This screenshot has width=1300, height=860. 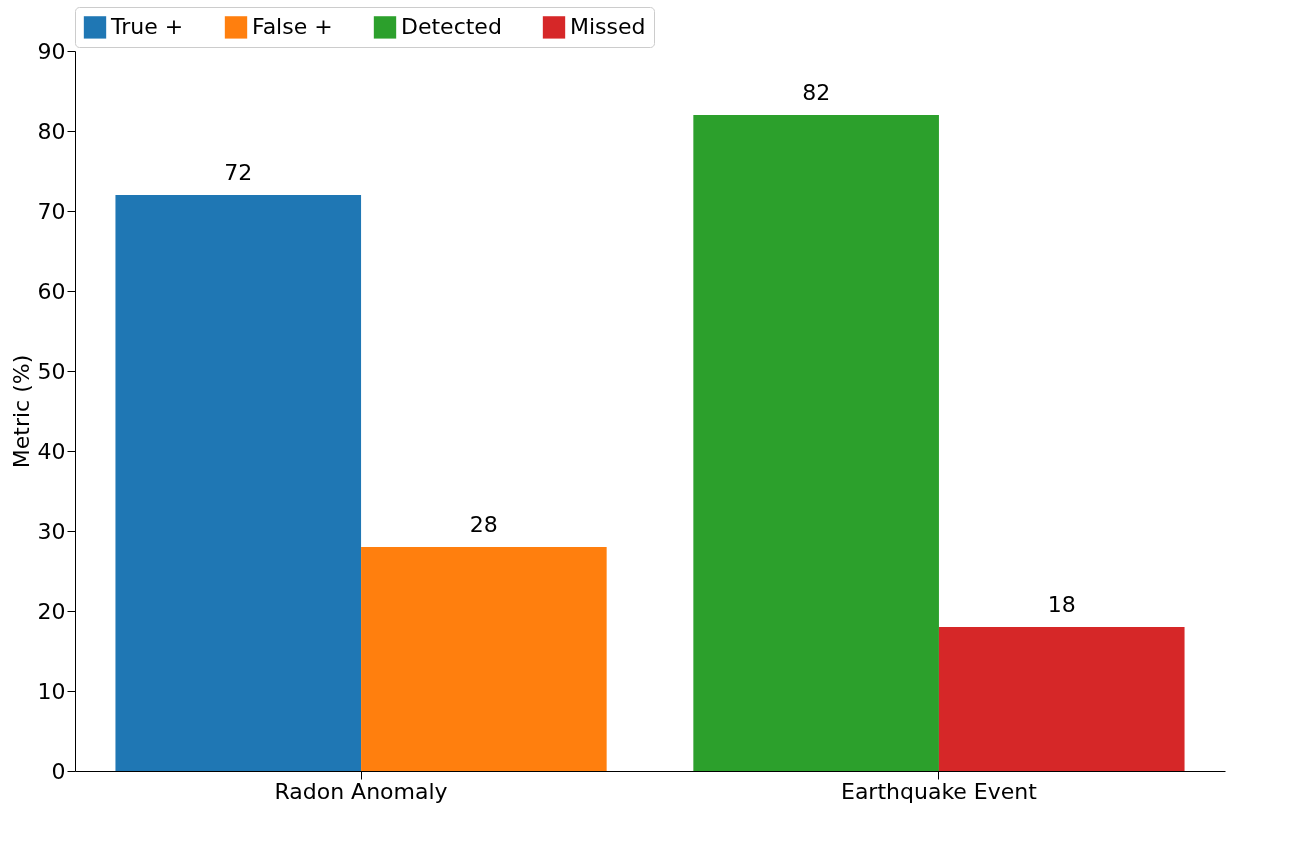 What do you see at coordinates (51, 211) in the screenshot?
I see `y-tick-label: 70` at bounding box center [51, 211].